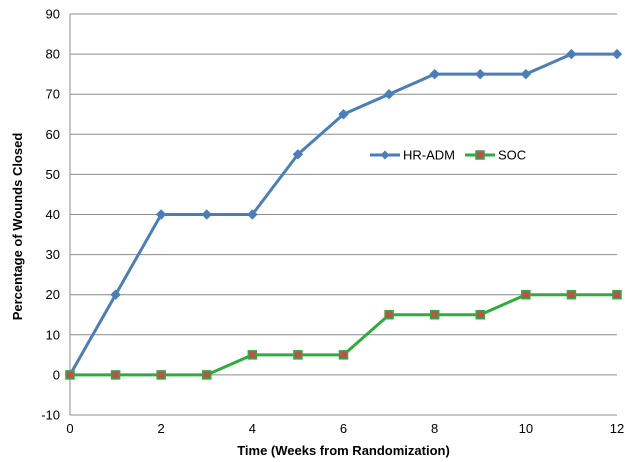 The height and width of the screenshot is (462, 625). What do you see at coordinates (617, 428) in the screenshot?
I see `x-tick-label: 12` at bounding box center [617, 428].